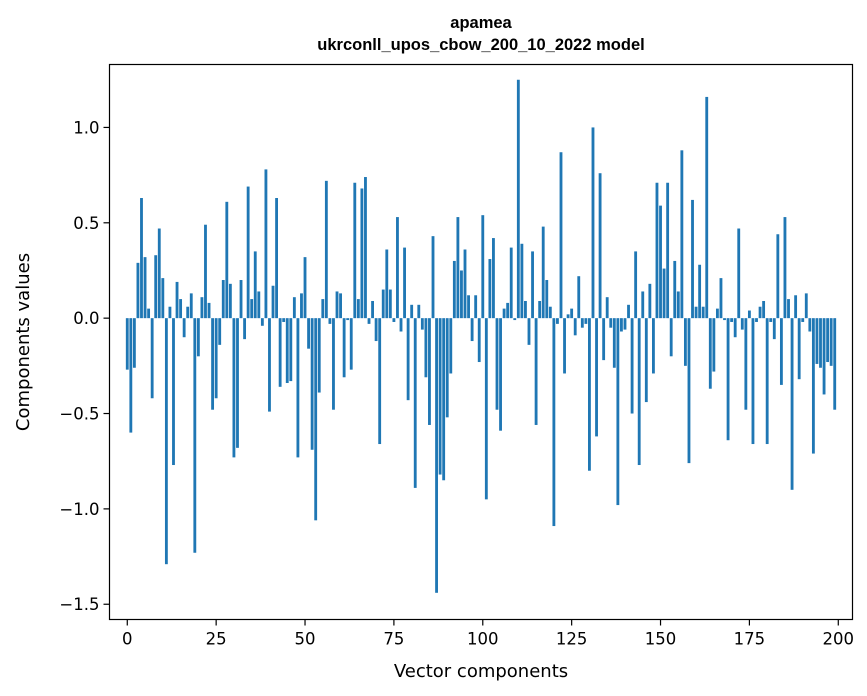 This screenshot has height=696, width=867. I want to click on y-axis-ticks: −1.5 −1.0 −0.5 0.0 0.5 1.0, so click(84, 366).